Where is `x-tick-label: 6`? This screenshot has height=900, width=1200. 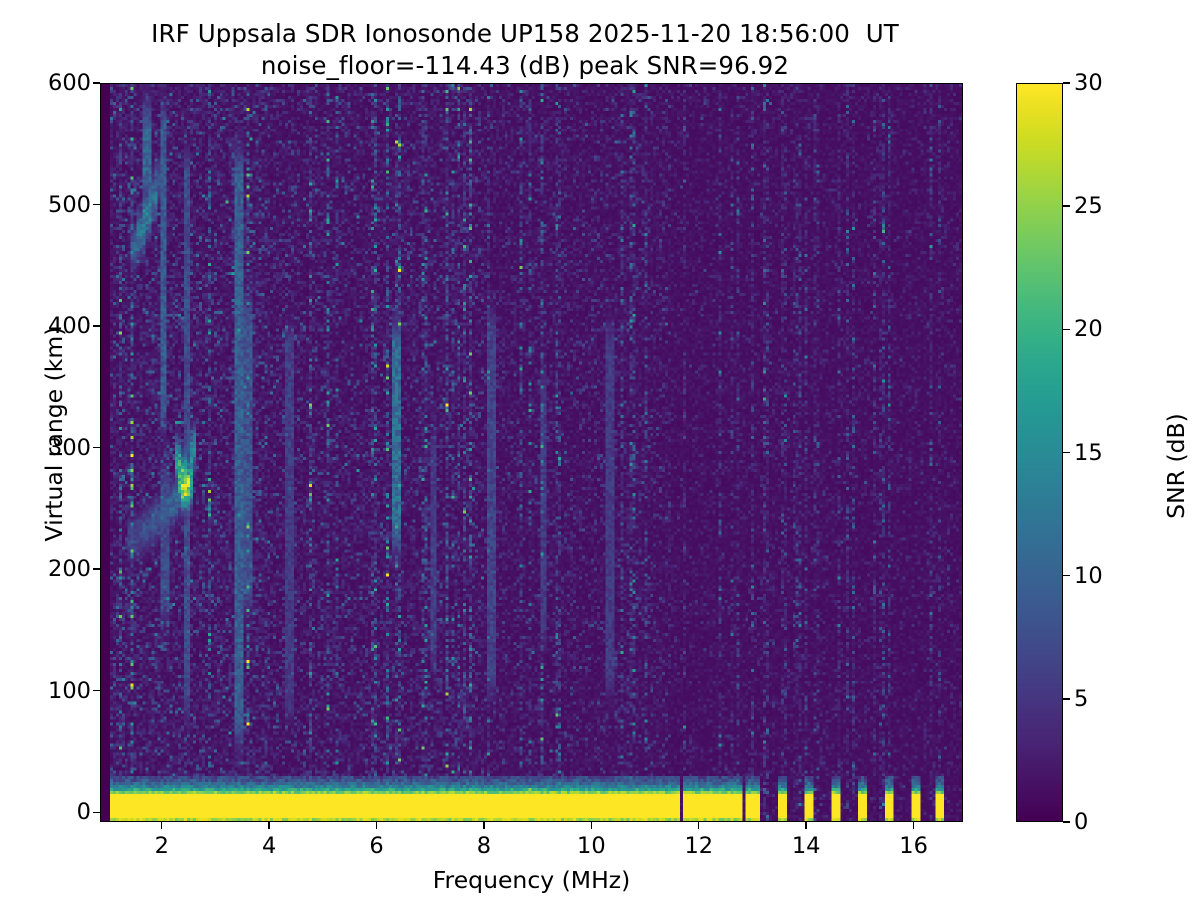
x-tick-label: 6 is located at coordinates (376, 846).